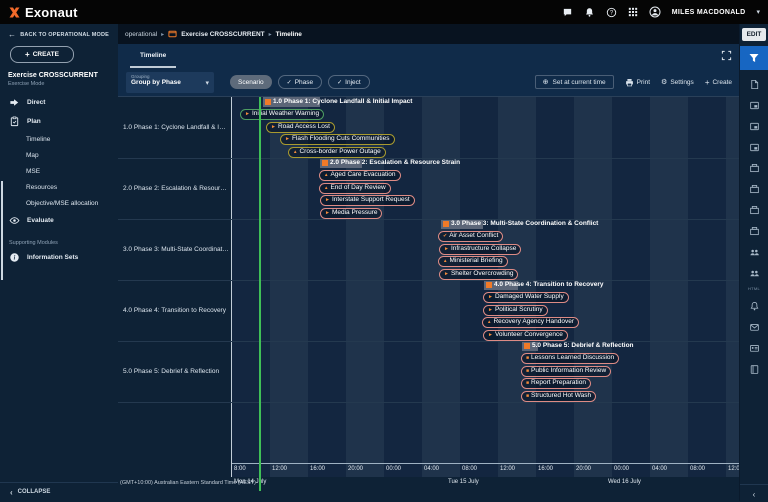 Image resolution: width=768 pixels, height=502 pixels. What do you see at coordinates (660, 469) in the screenshot?
I see `axis-tick: 04:00` at bounding box center [660, 469].